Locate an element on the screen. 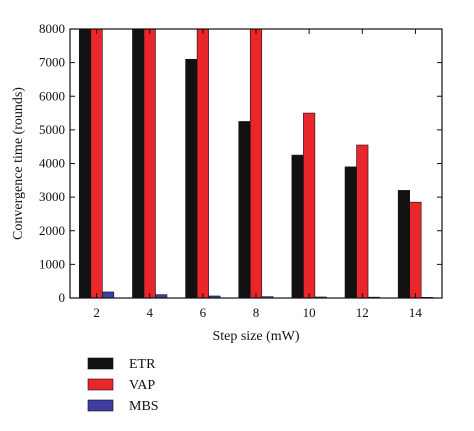  y-tick-label: 4000 is located at coordinates (52, 163).